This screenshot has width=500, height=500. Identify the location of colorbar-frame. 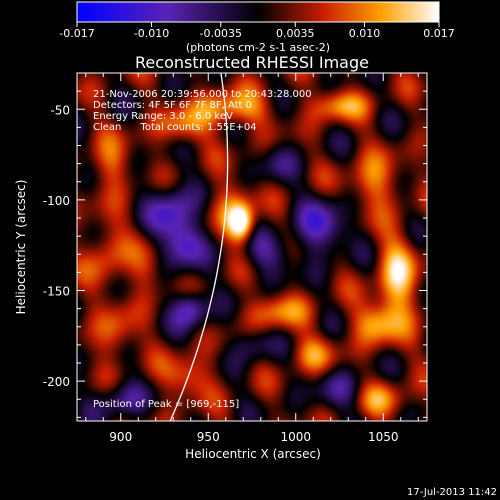
(258, 12).